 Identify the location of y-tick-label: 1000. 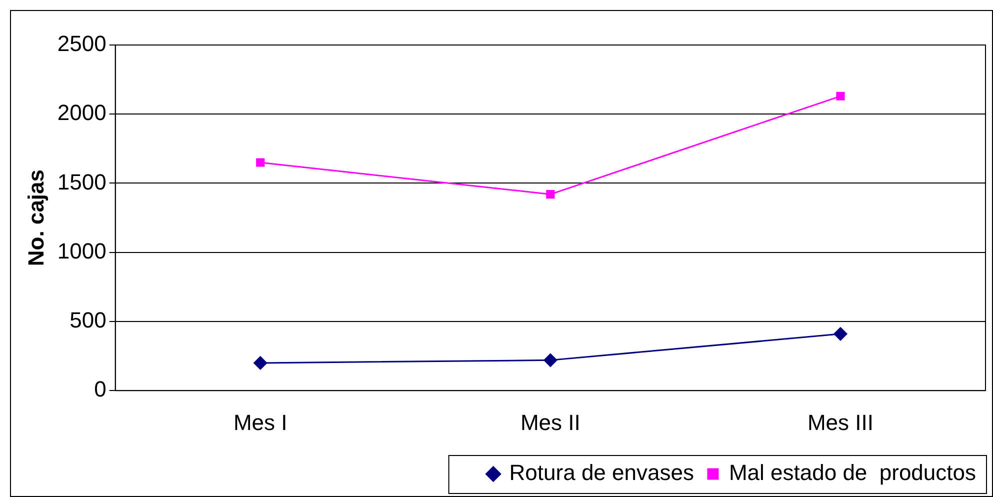
(81, 251).